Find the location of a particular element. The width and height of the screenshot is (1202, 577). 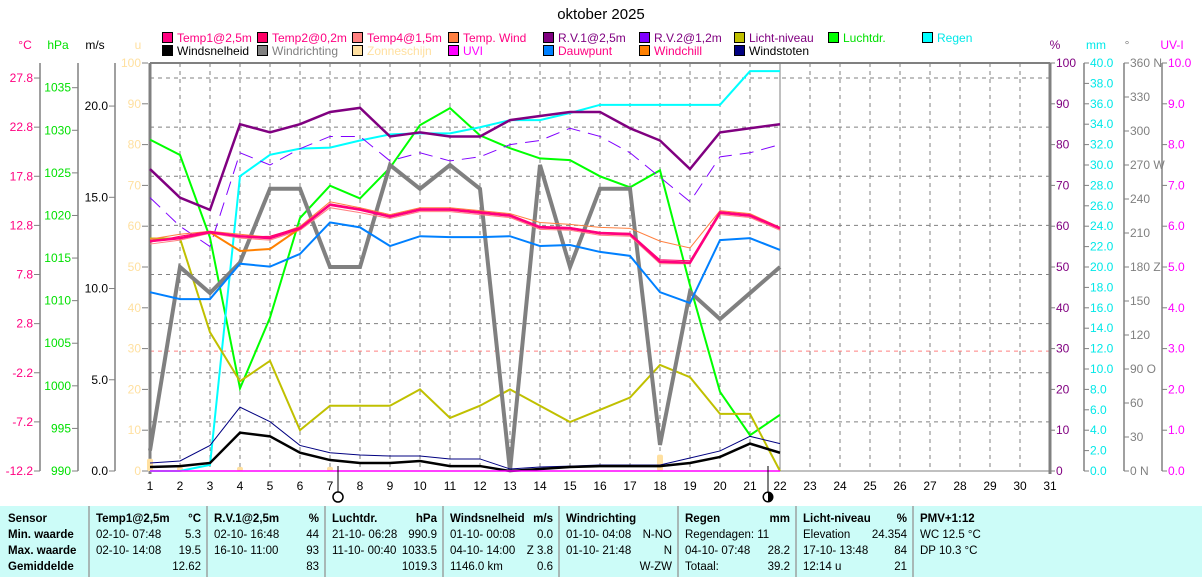

legend-item: Licht-niveau is located at coordinates (774, 38).